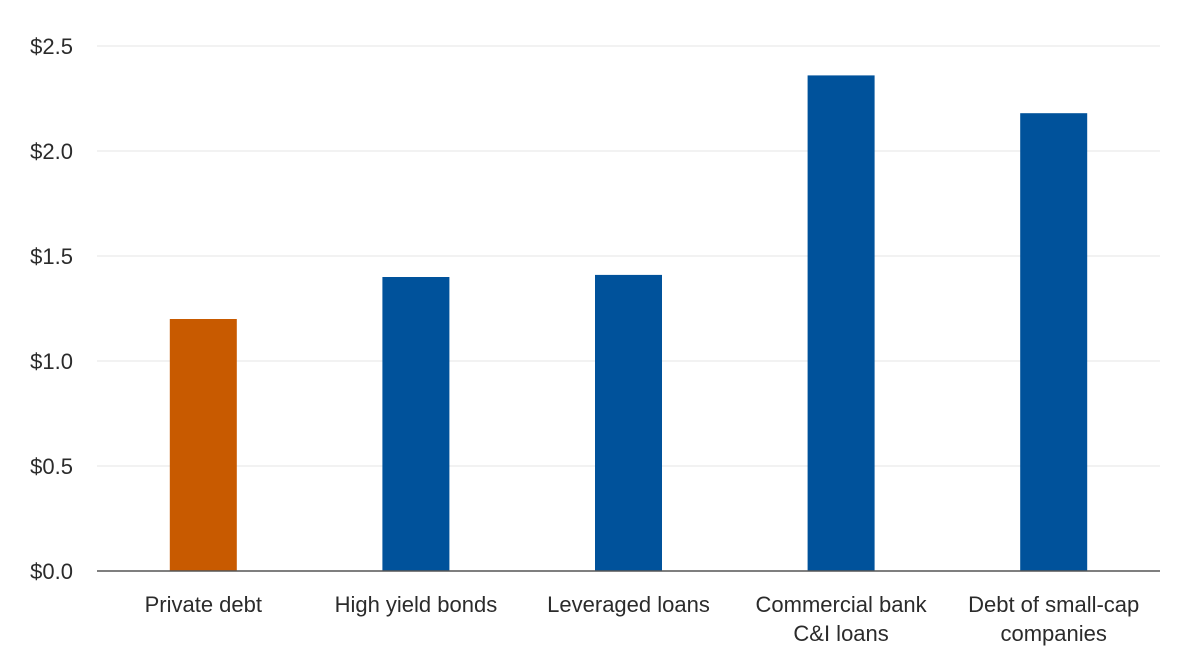  I want to click on x-category-label: Private debt, so click(203, 604).